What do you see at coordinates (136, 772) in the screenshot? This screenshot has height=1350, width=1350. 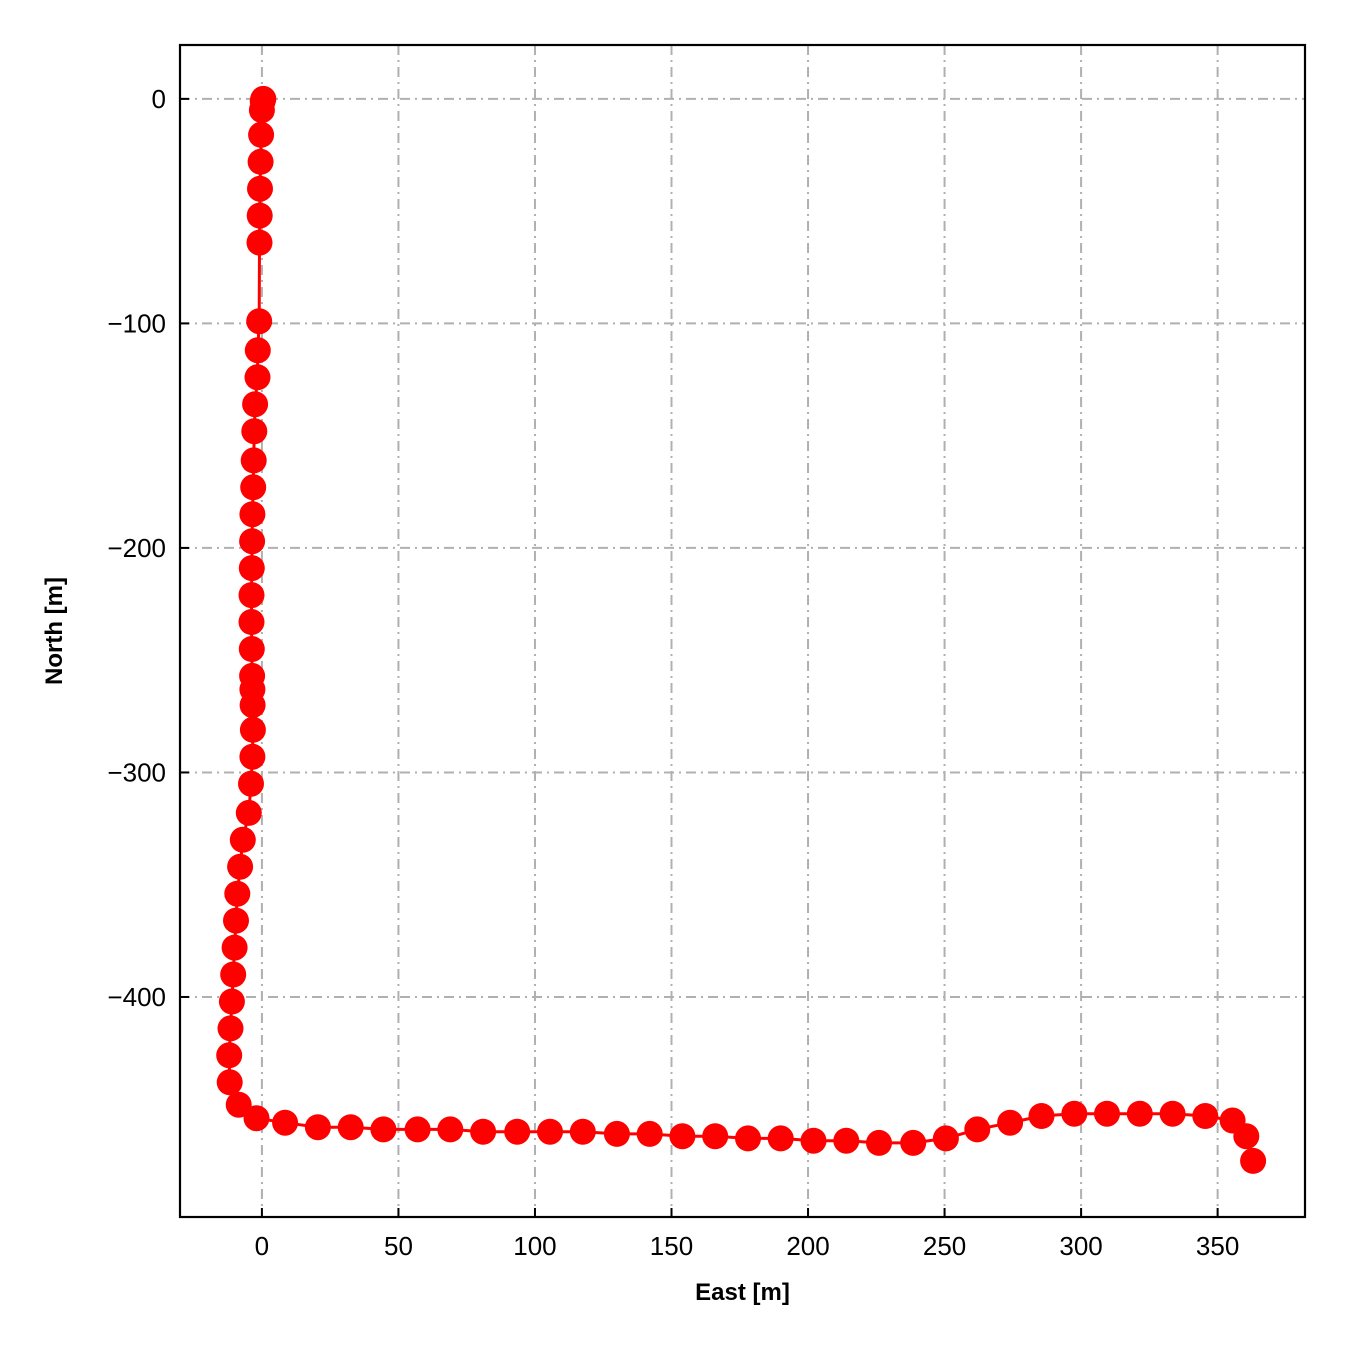 I see `y-tick-label: −300` at bounding box center [136, 772].